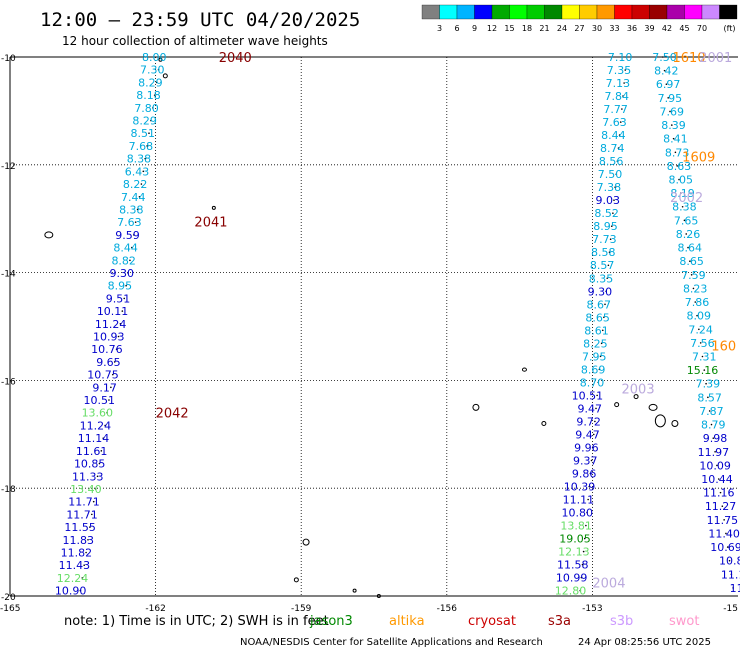  Describe the element at coordinates (88, 476) in the screenshot. I see `wave-height-value: 11.33` at that location.